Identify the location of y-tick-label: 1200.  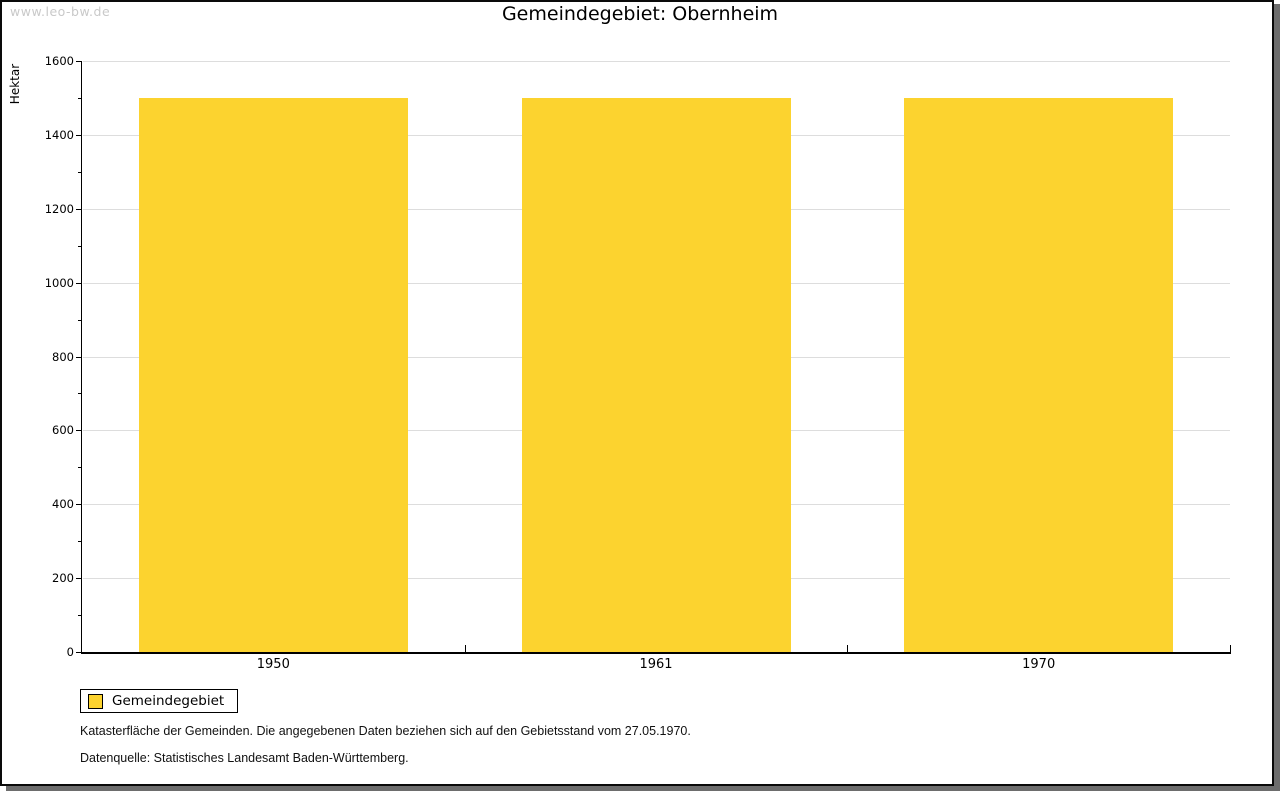
(59, 208).